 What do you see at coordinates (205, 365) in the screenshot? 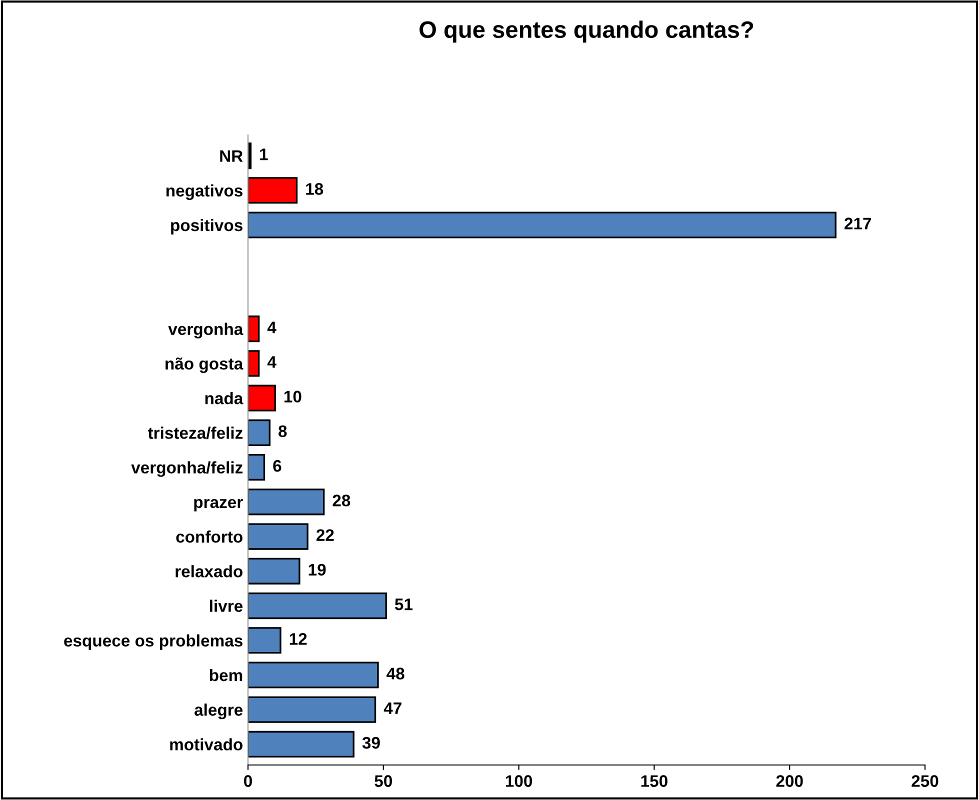
I see `y-tick-label: não gosta` at bounding box center [205, 365].